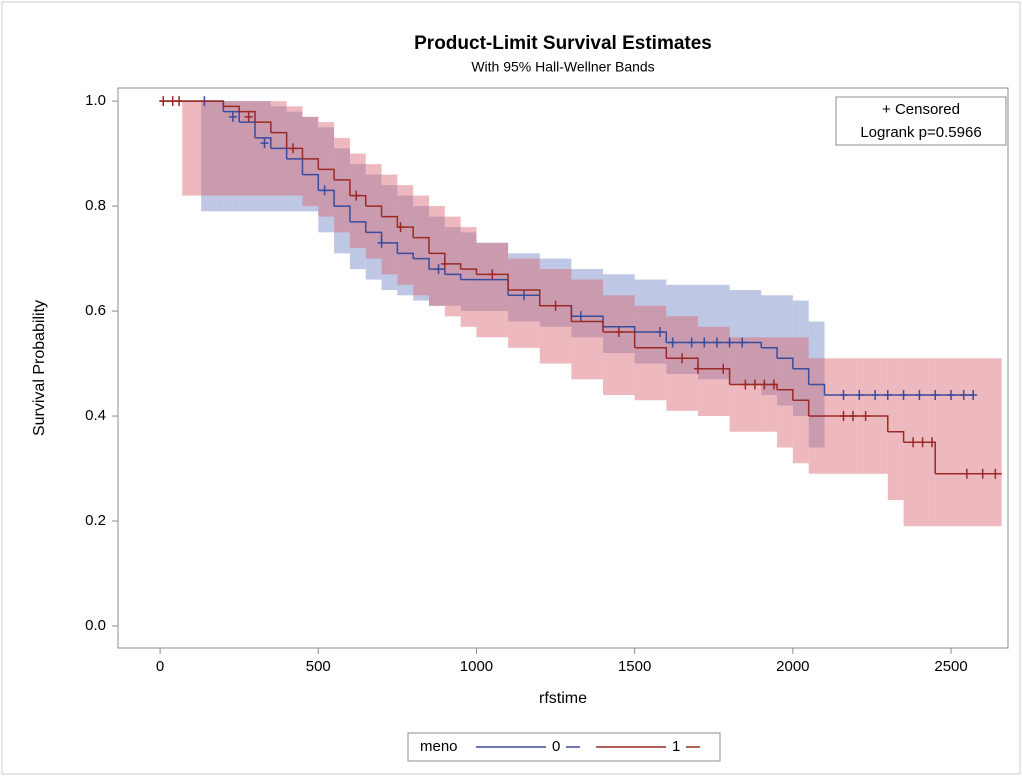 The width and height of the screenshot is (1022, 781). Describe the element at coordinates (676, 746) in the screenshot. I see `legend-label: 1` at that location.